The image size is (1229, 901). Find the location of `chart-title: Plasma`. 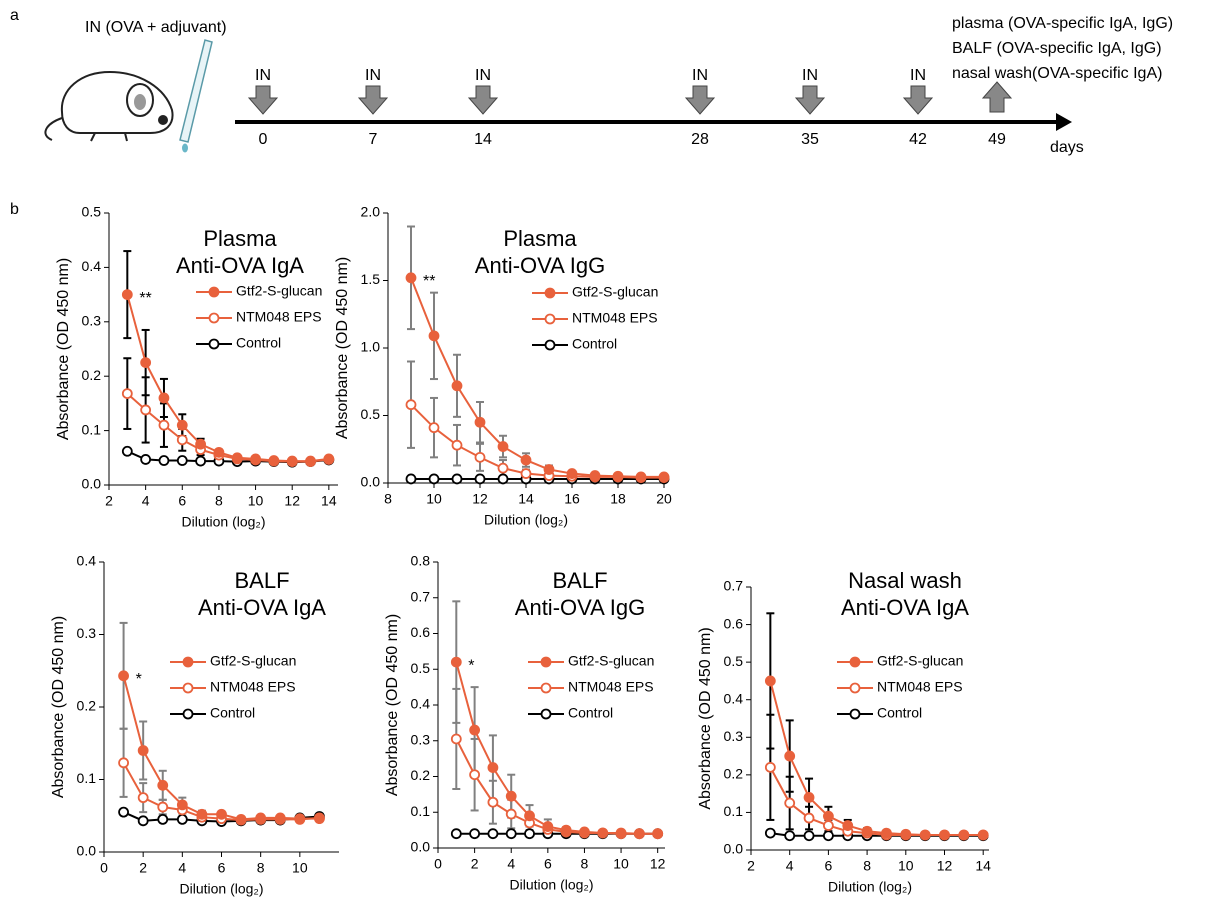

chart-title: Plasma is located at coordinates (540, 238).